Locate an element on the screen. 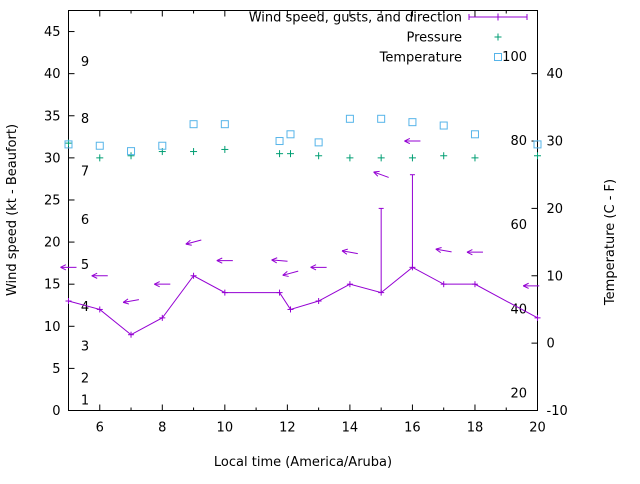  series-temperature is located at coordinates (303, 135).